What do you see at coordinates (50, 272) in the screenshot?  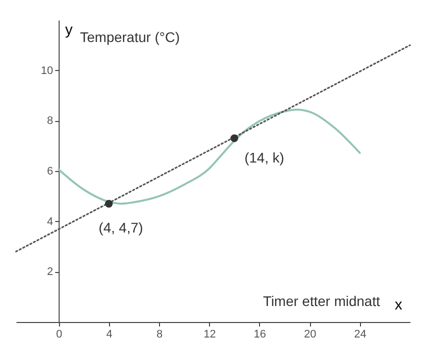 I see `y-tick-label: 2` at bounding box center [50, 272].